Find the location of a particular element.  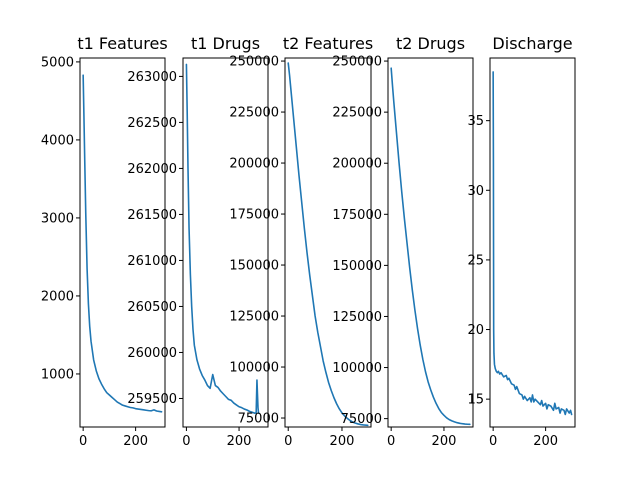

y-tick-label: 260000 is located at coordinates (152, 353).